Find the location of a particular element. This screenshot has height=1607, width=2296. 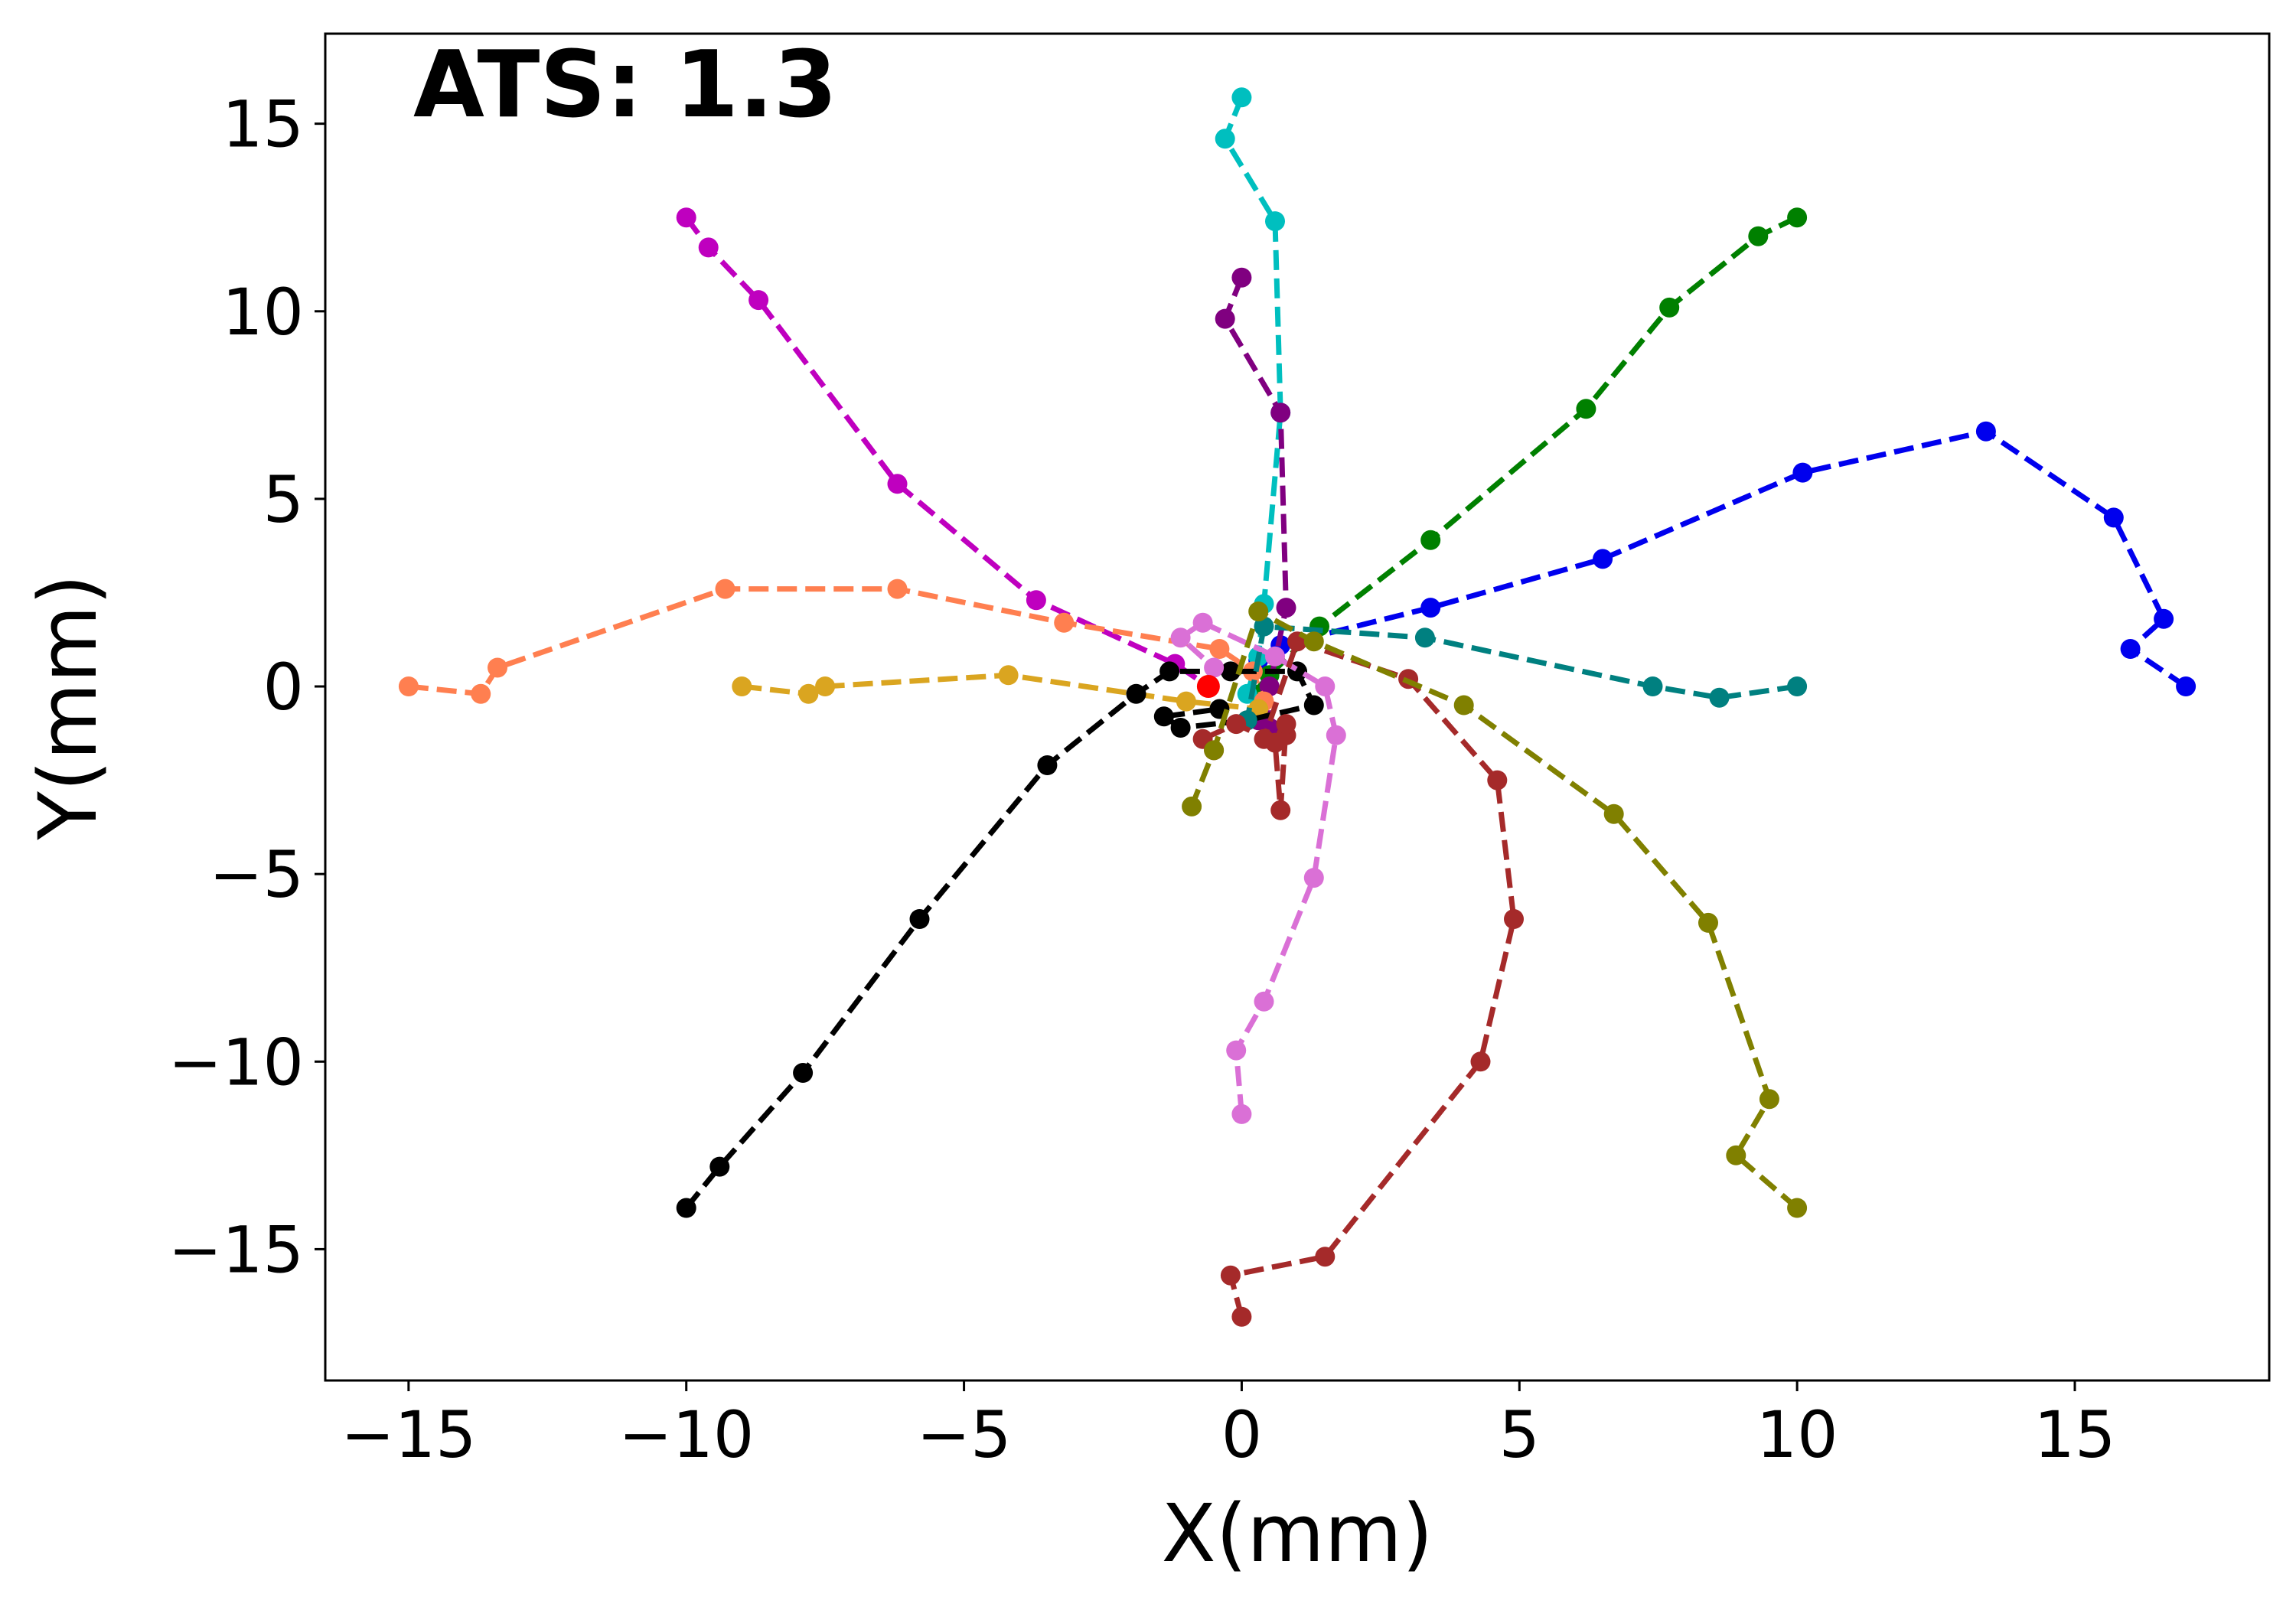

y-tick-label: −10 is located at coordinates (236, 1062).